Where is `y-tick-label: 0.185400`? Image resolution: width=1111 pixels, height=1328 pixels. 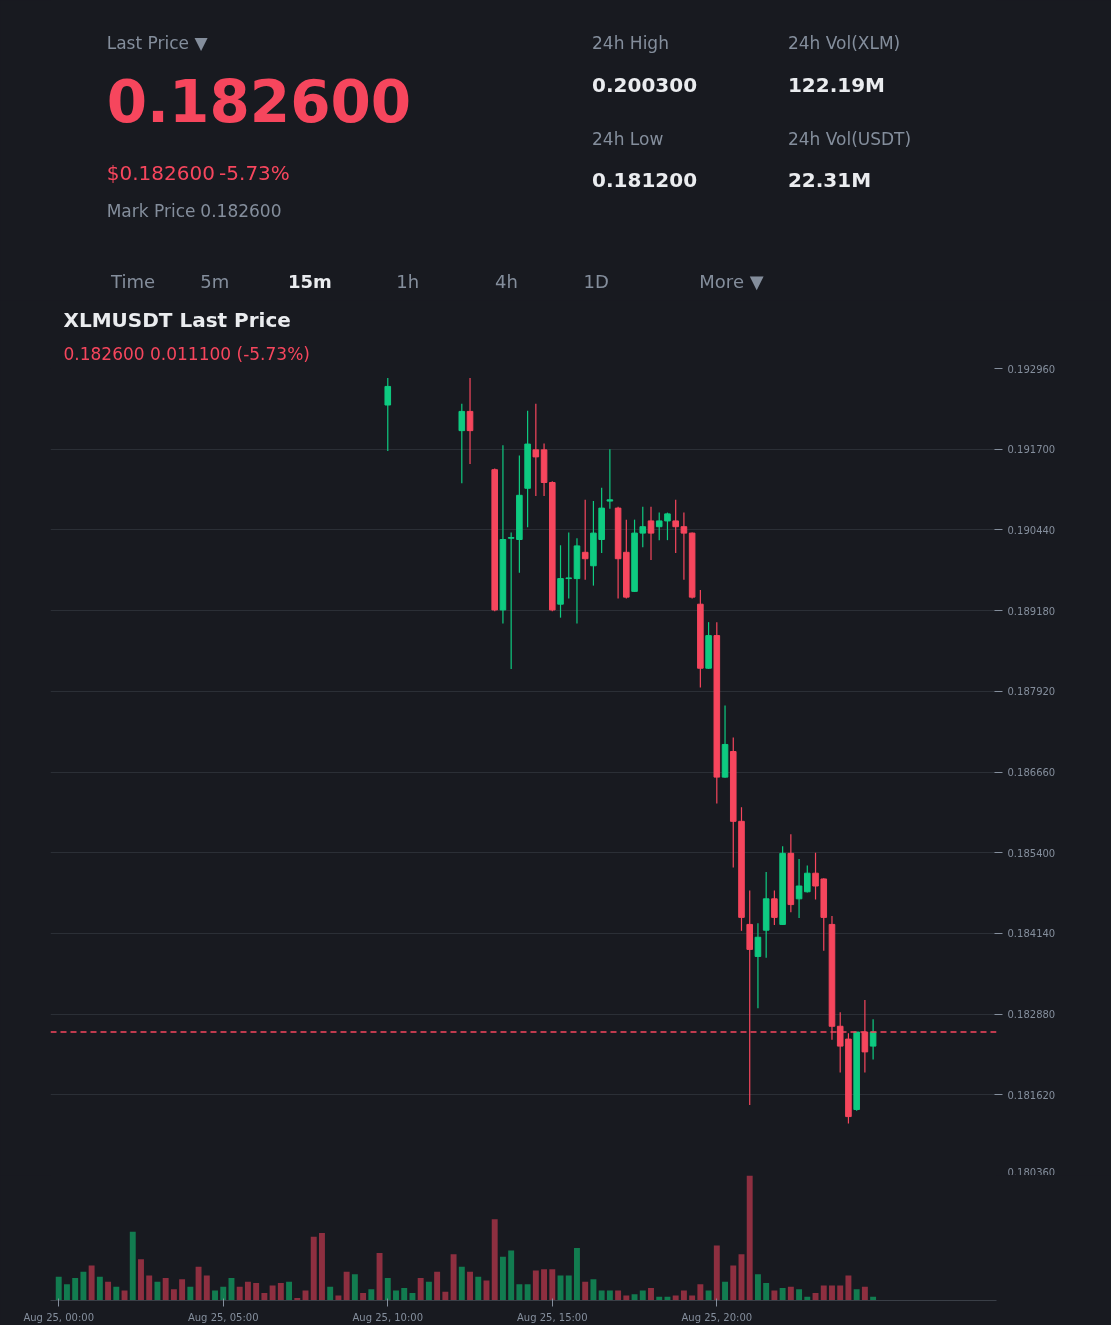
y-tick-label: 0.185400 is located at coordinates (1031, 853).